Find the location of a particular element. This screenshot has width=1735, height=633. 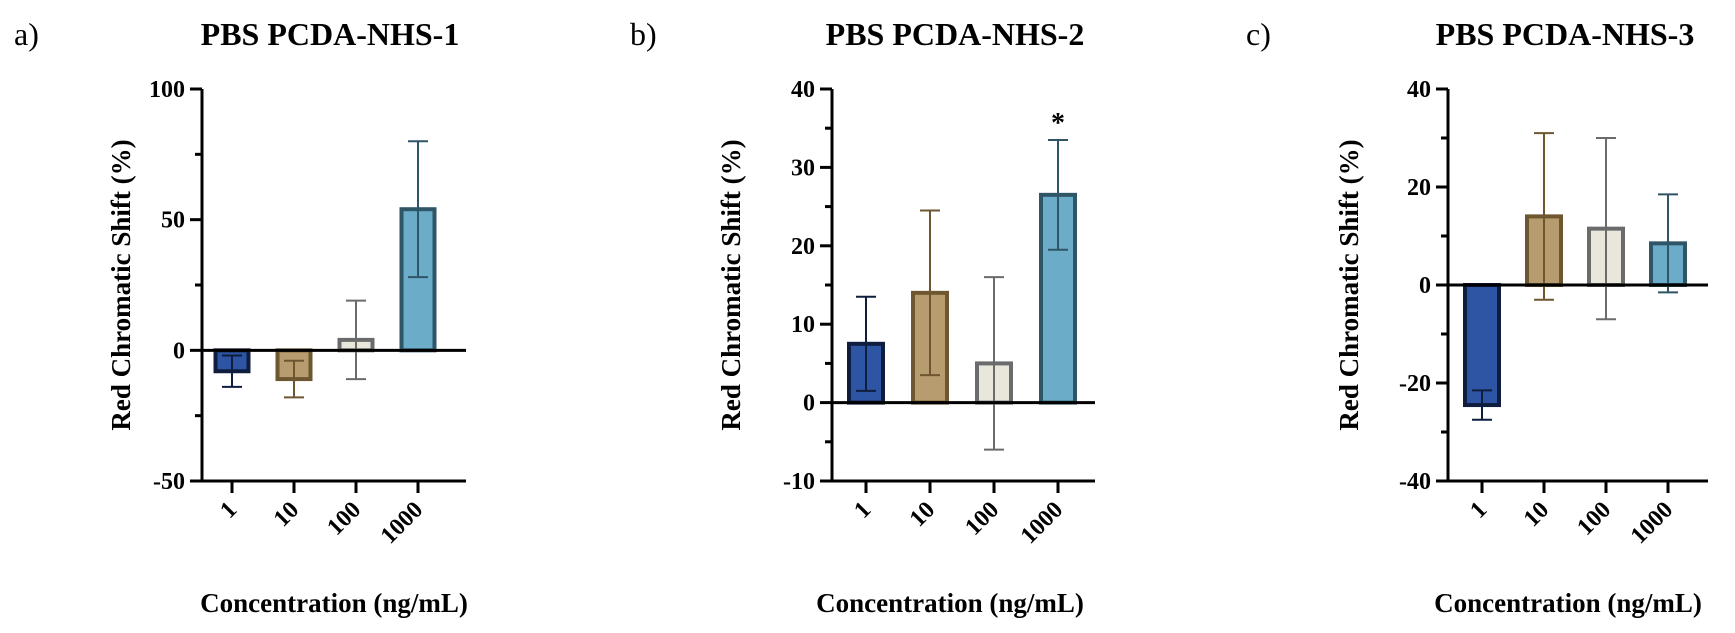

y-tick-label: -10 is located at coordinates (799, 482).